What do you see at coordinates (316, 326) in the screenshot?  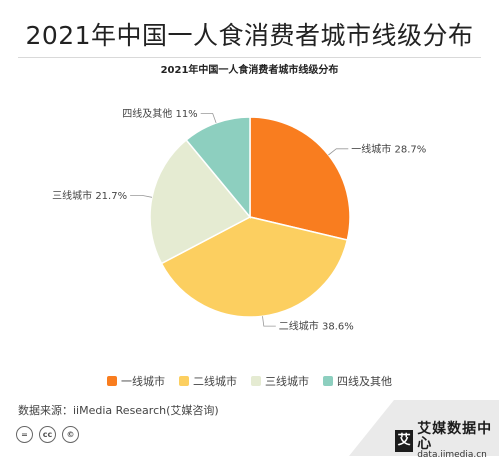 I see `label-tier2: 二线城市 38.6%` at bounding box center [316, 326].